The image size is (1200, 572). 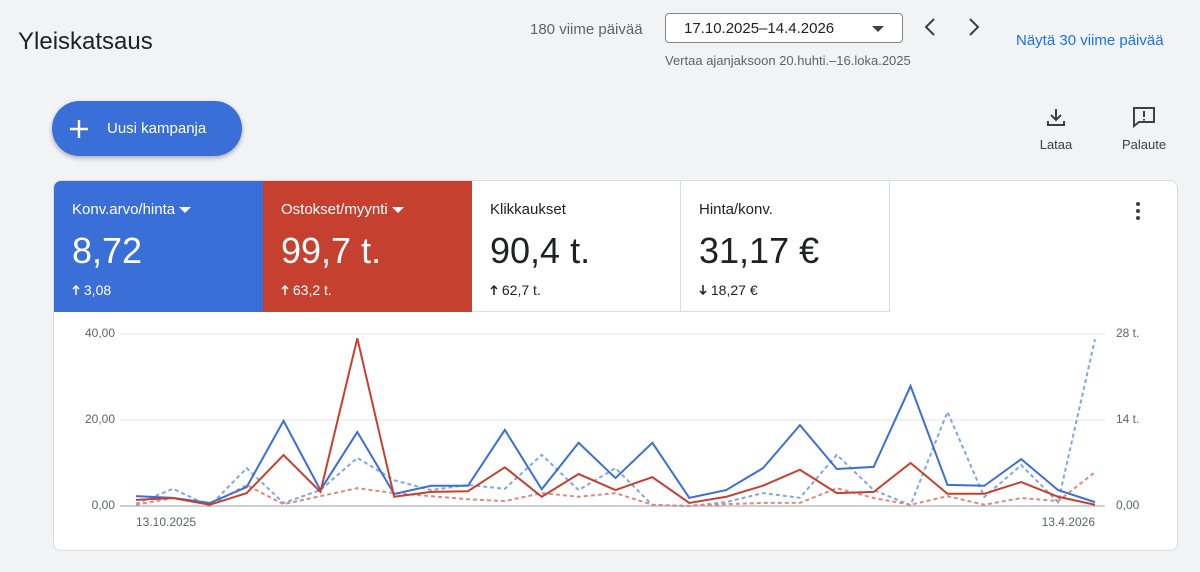 I want to click on metric-value: 99,7 t., so click(x=331, y=250).